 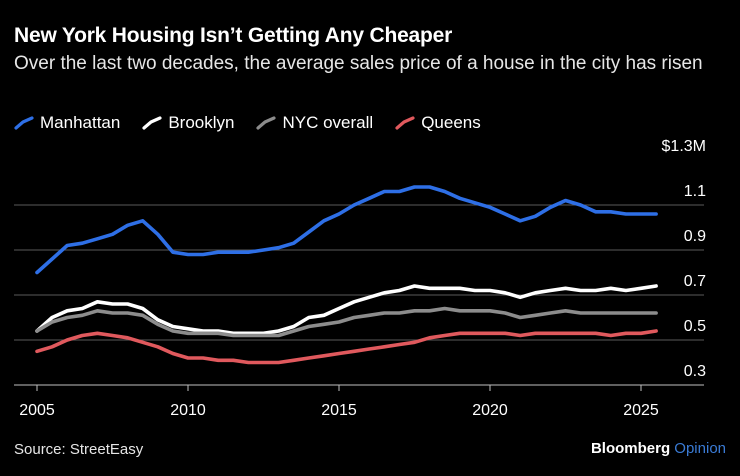 I want to click on source-note: Source: StreetEasy, so click(x=79, y=449).